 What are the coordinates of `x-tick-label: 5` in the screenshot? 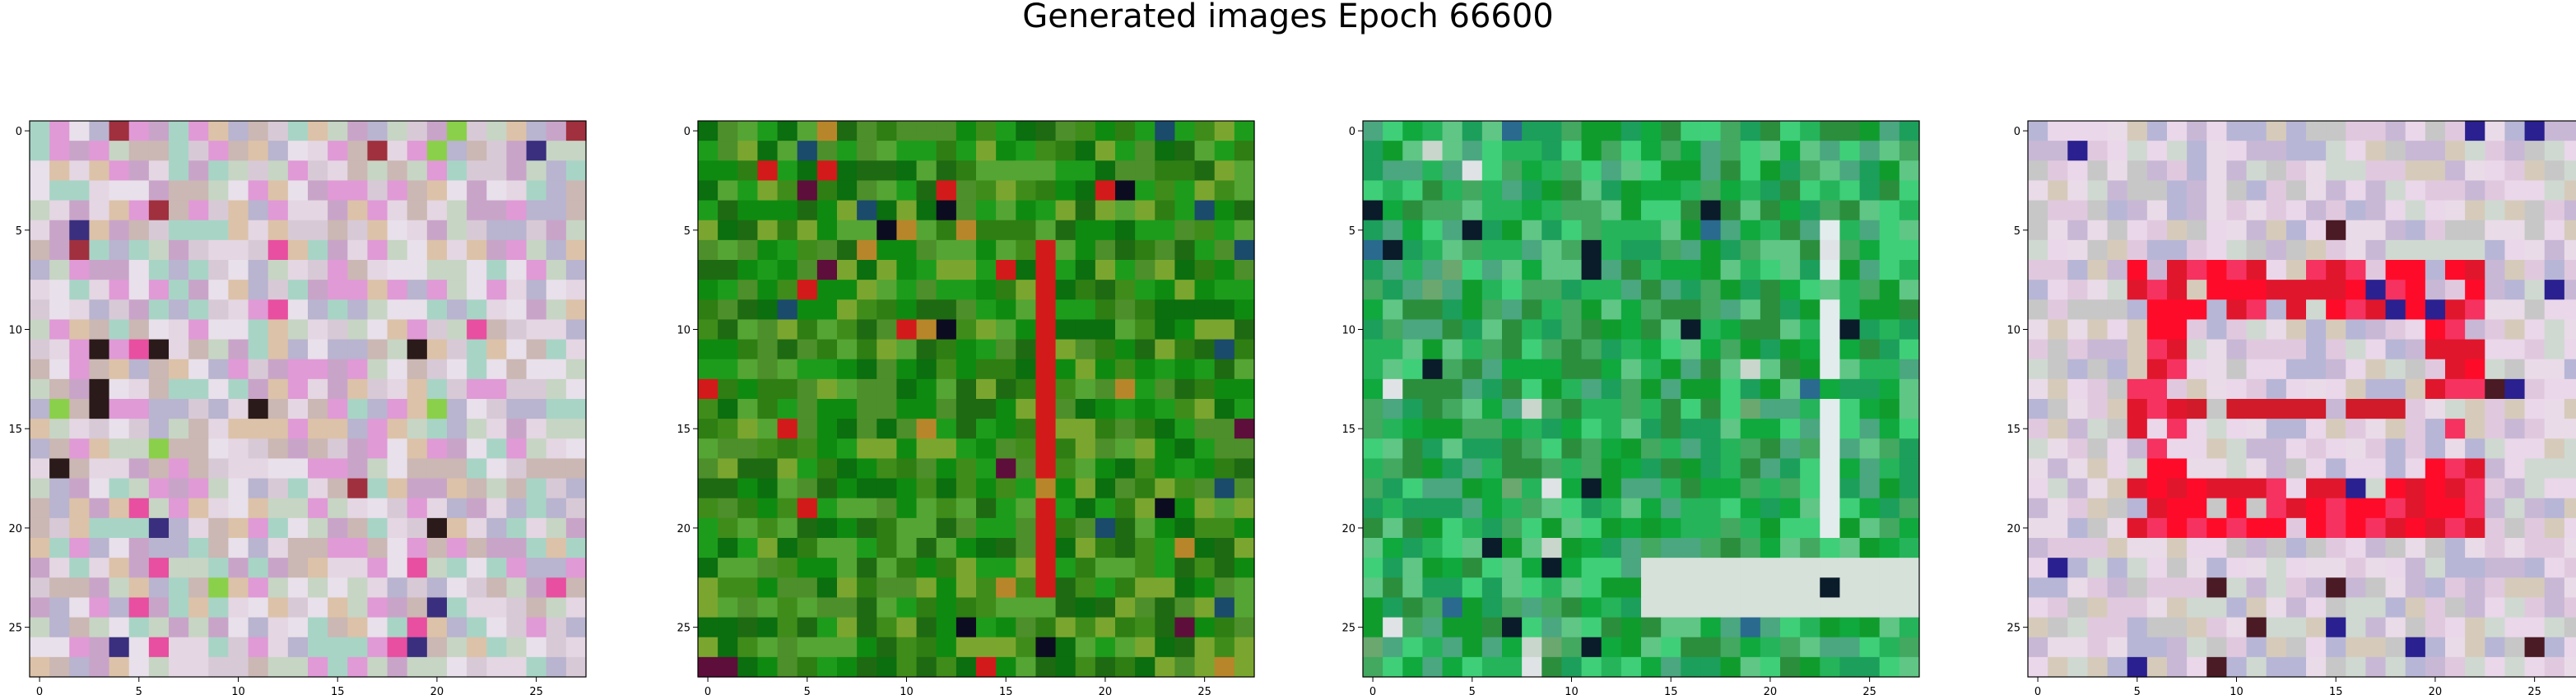 It's located at (139, 690).